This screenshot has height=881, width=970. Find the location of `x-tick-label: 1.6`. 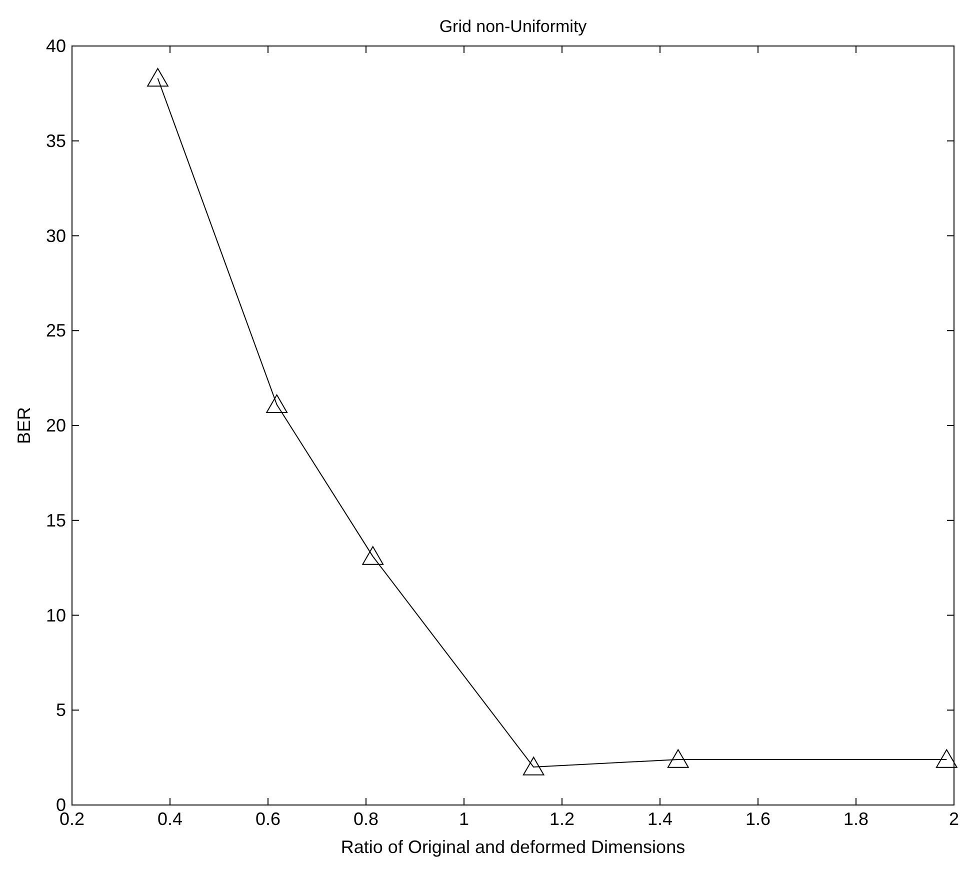

x-tick-label: 1.6 is located at coordinates (758, 819).